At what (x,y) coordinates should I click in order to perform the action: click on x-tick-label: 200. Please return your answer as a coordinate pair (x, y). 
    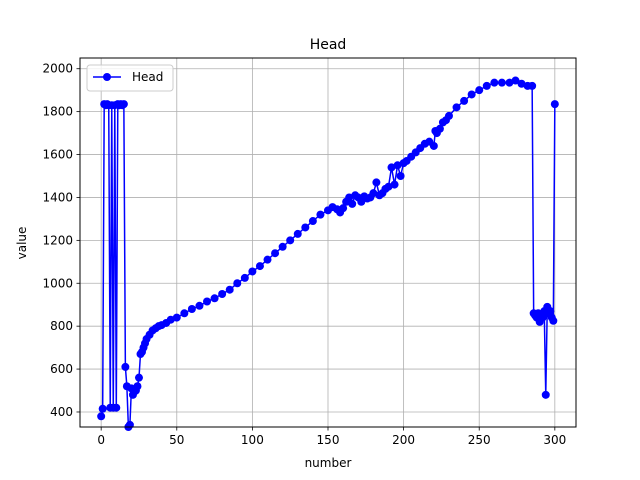
    Looking at the image, I should click on (403, 440).